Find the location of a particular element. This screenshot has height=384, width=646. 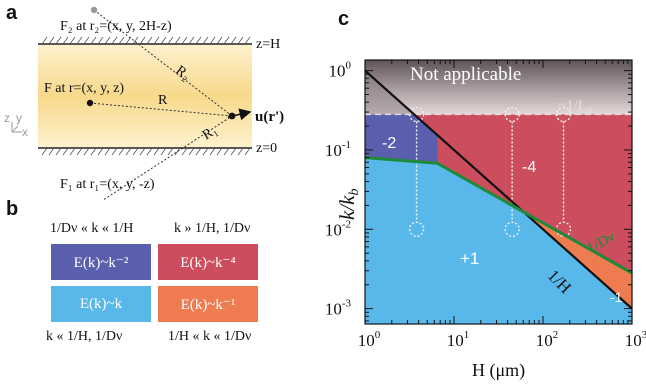

label-R: R is located at coordinates (163, 100).